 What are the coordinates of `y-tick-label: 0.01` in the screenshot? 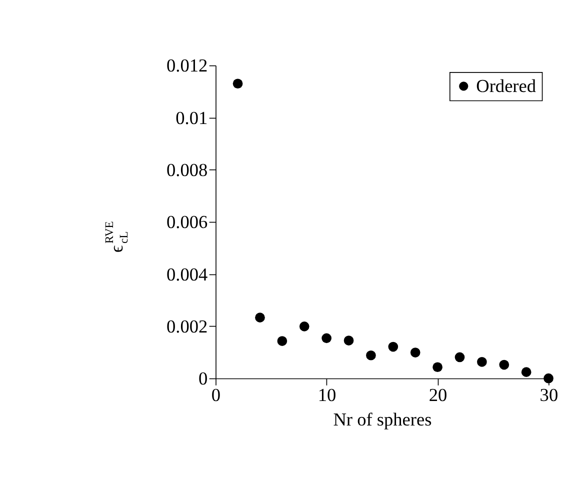 It's located at (192, 118).